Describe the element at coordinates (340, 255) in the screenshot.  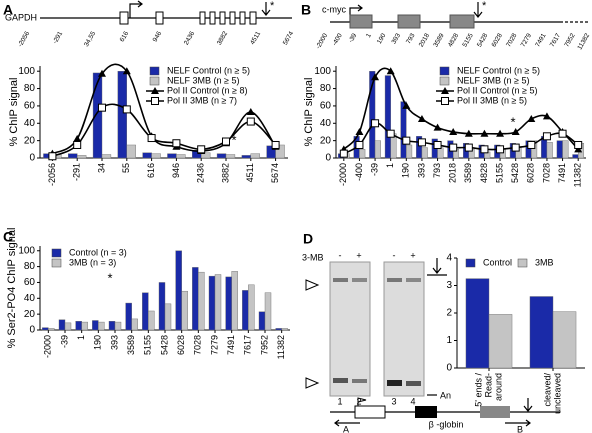
I see `lane-sign: -` at that location.